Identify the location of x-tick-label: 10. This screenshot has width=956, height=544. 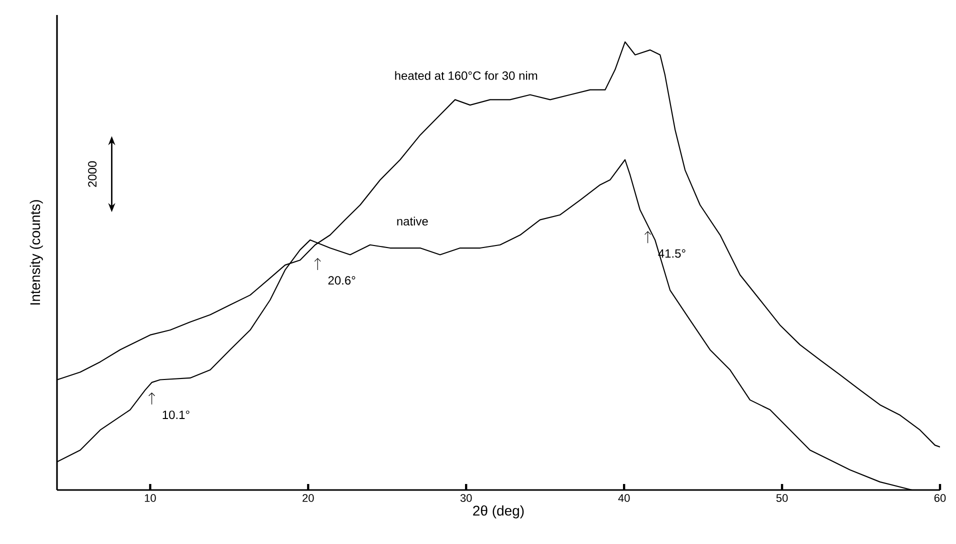
(150, 498).